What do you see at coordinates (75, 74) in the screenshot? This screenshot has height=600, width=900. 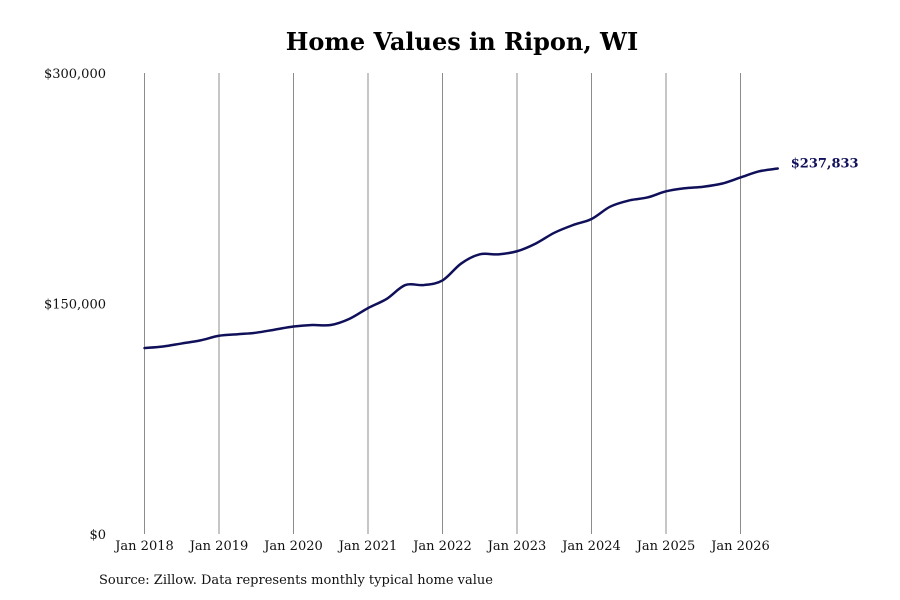 I see `y-tick-label: $300,000` at bounding box center [75, 74].